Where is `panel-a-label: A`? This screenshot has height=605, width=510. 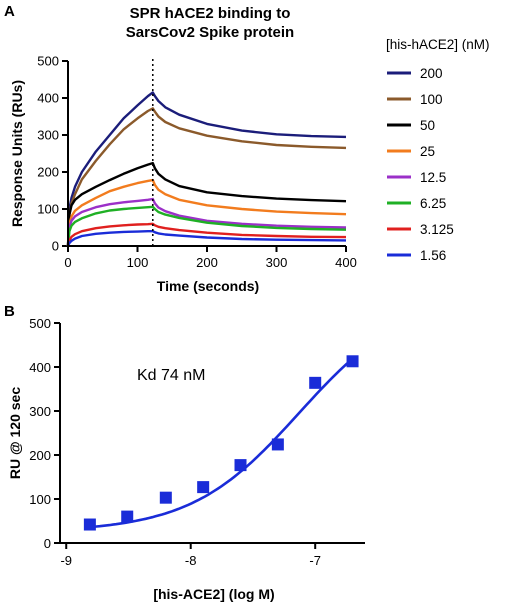
panel-a-label: A is located at coordinates (9, 11).